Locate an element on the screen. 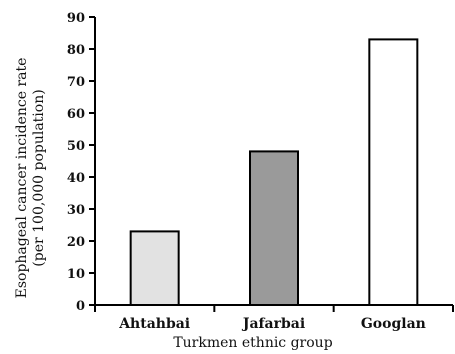 Image resolution: width=455 pixels, height=354 pixels. y-tick-label: 20 is located at coordinates (76, 242).